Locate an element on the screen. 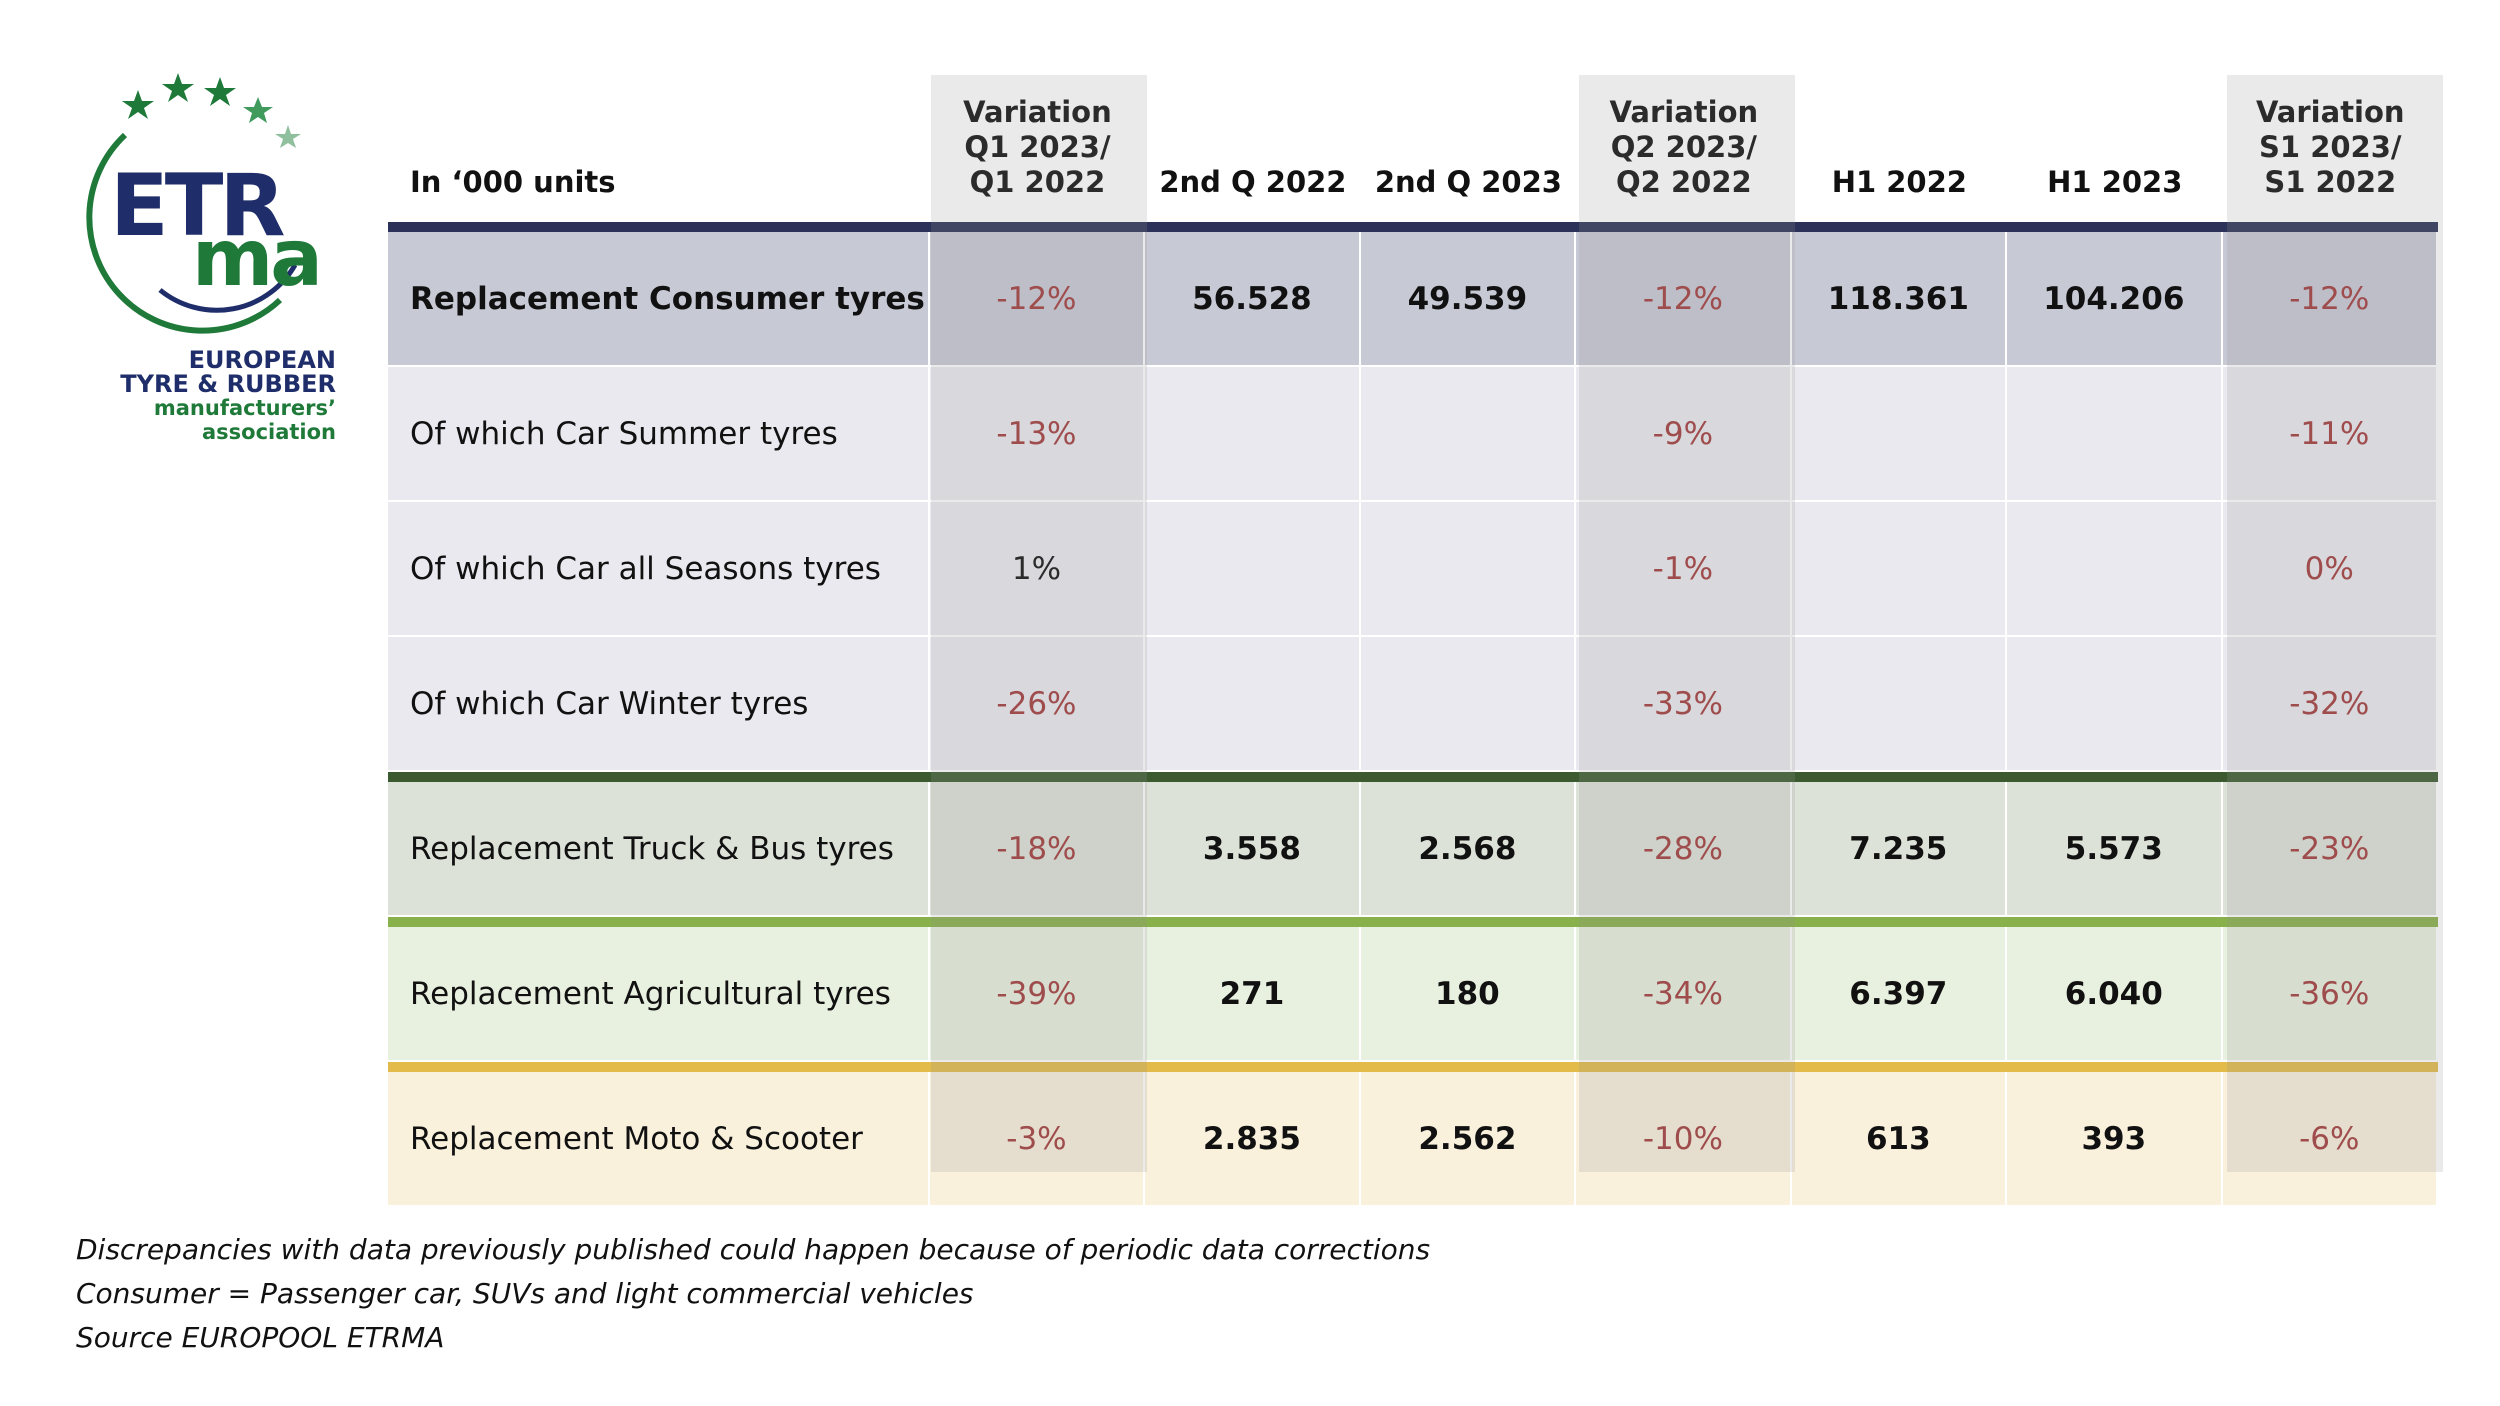  header-2nd-q-2022: 2nd Q 2022 is located at coordinates (1253, 182).